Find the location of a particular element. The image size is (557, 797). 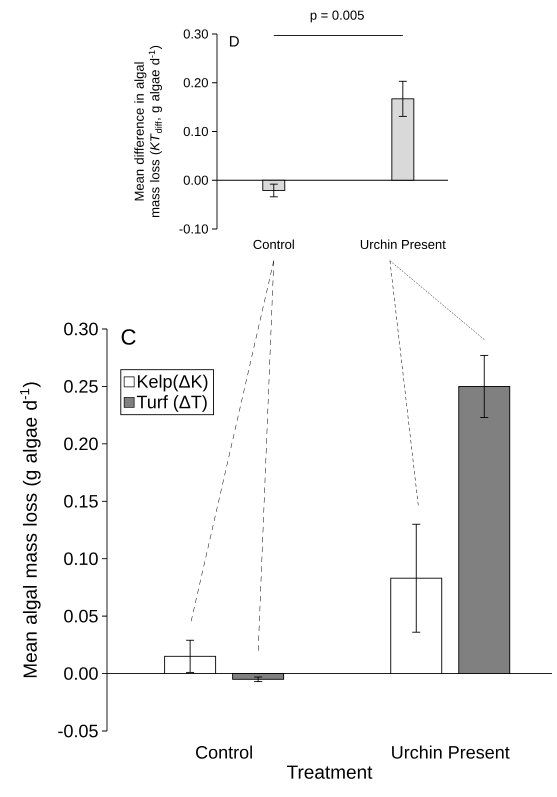

y-tick-label: -0.05 is located at coordinates (78, 731).